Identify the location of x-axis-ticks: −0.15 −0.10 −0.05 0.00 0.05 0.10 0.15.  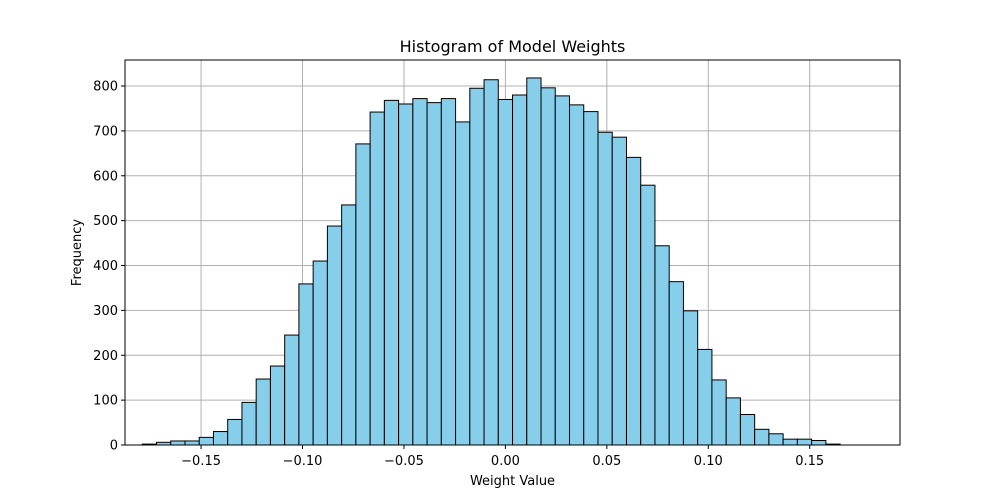
(502, 457).